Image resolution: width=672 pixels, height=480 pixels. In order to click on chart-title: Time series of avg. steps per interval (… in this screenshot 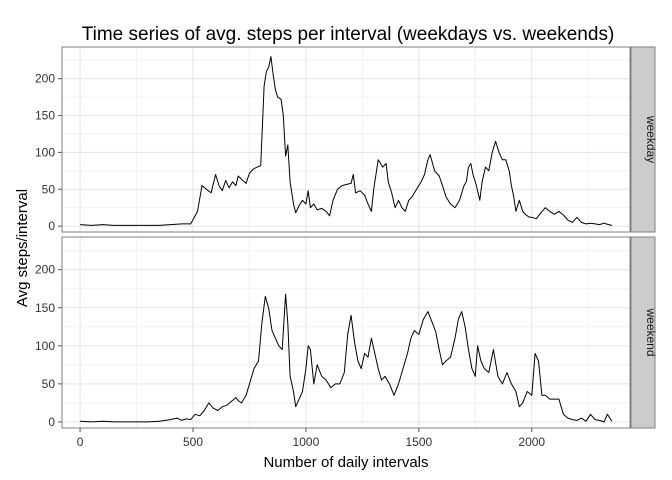, I will do `click(348, 34)`.